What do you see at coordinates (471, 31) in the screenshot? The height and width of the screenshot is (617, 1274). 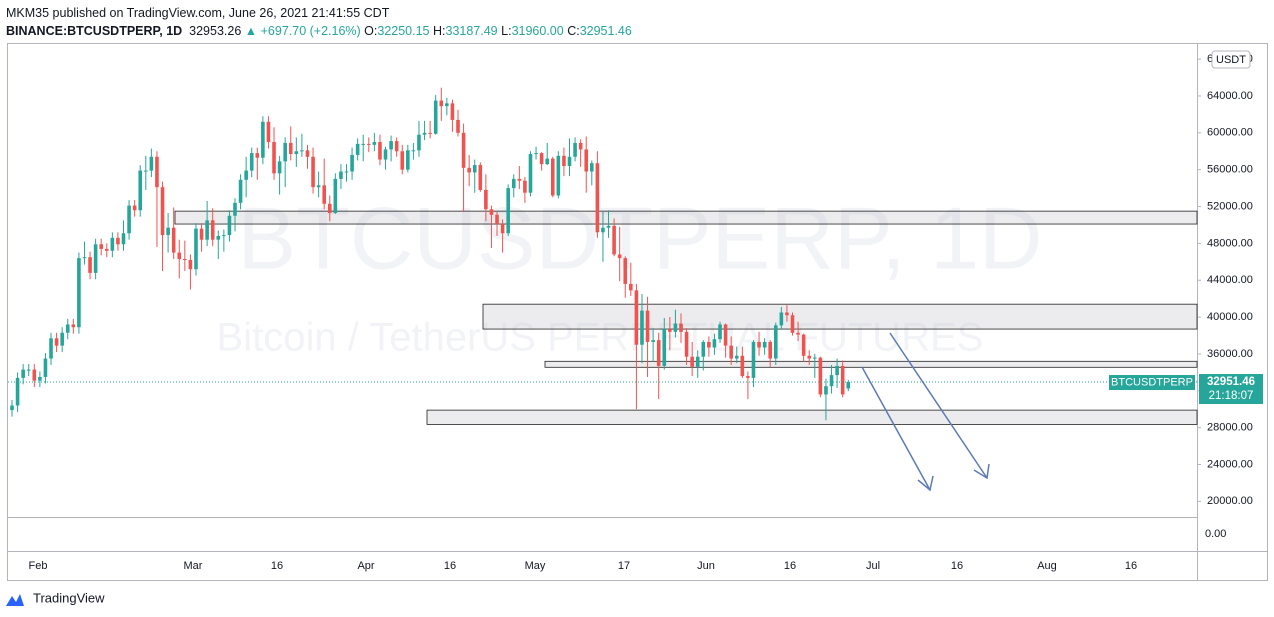 I see `ohlc-h: 33187.49` at bounding box center [471, 31].